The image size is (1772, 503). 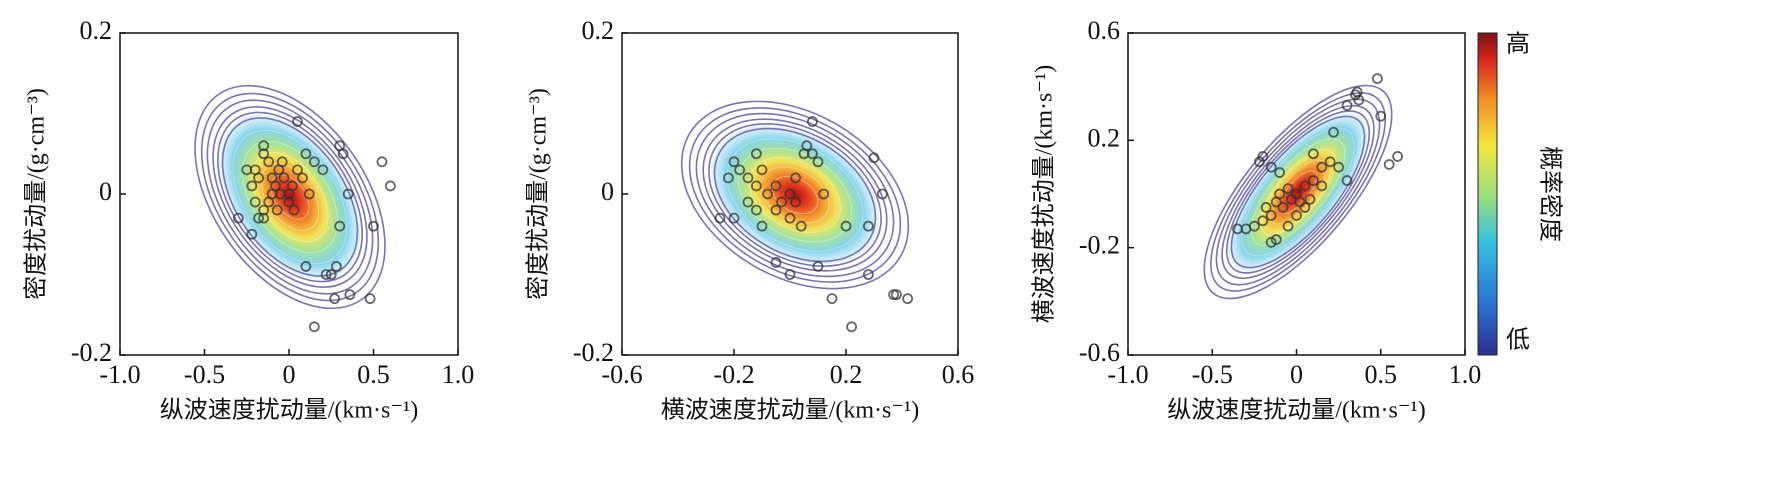 What do you see at coordinates (289, 410) in the screenshot?
I see `x-axis-label: 纵波速度扰动量/(km·s⁻¹)` at bounding box center [289, 410].